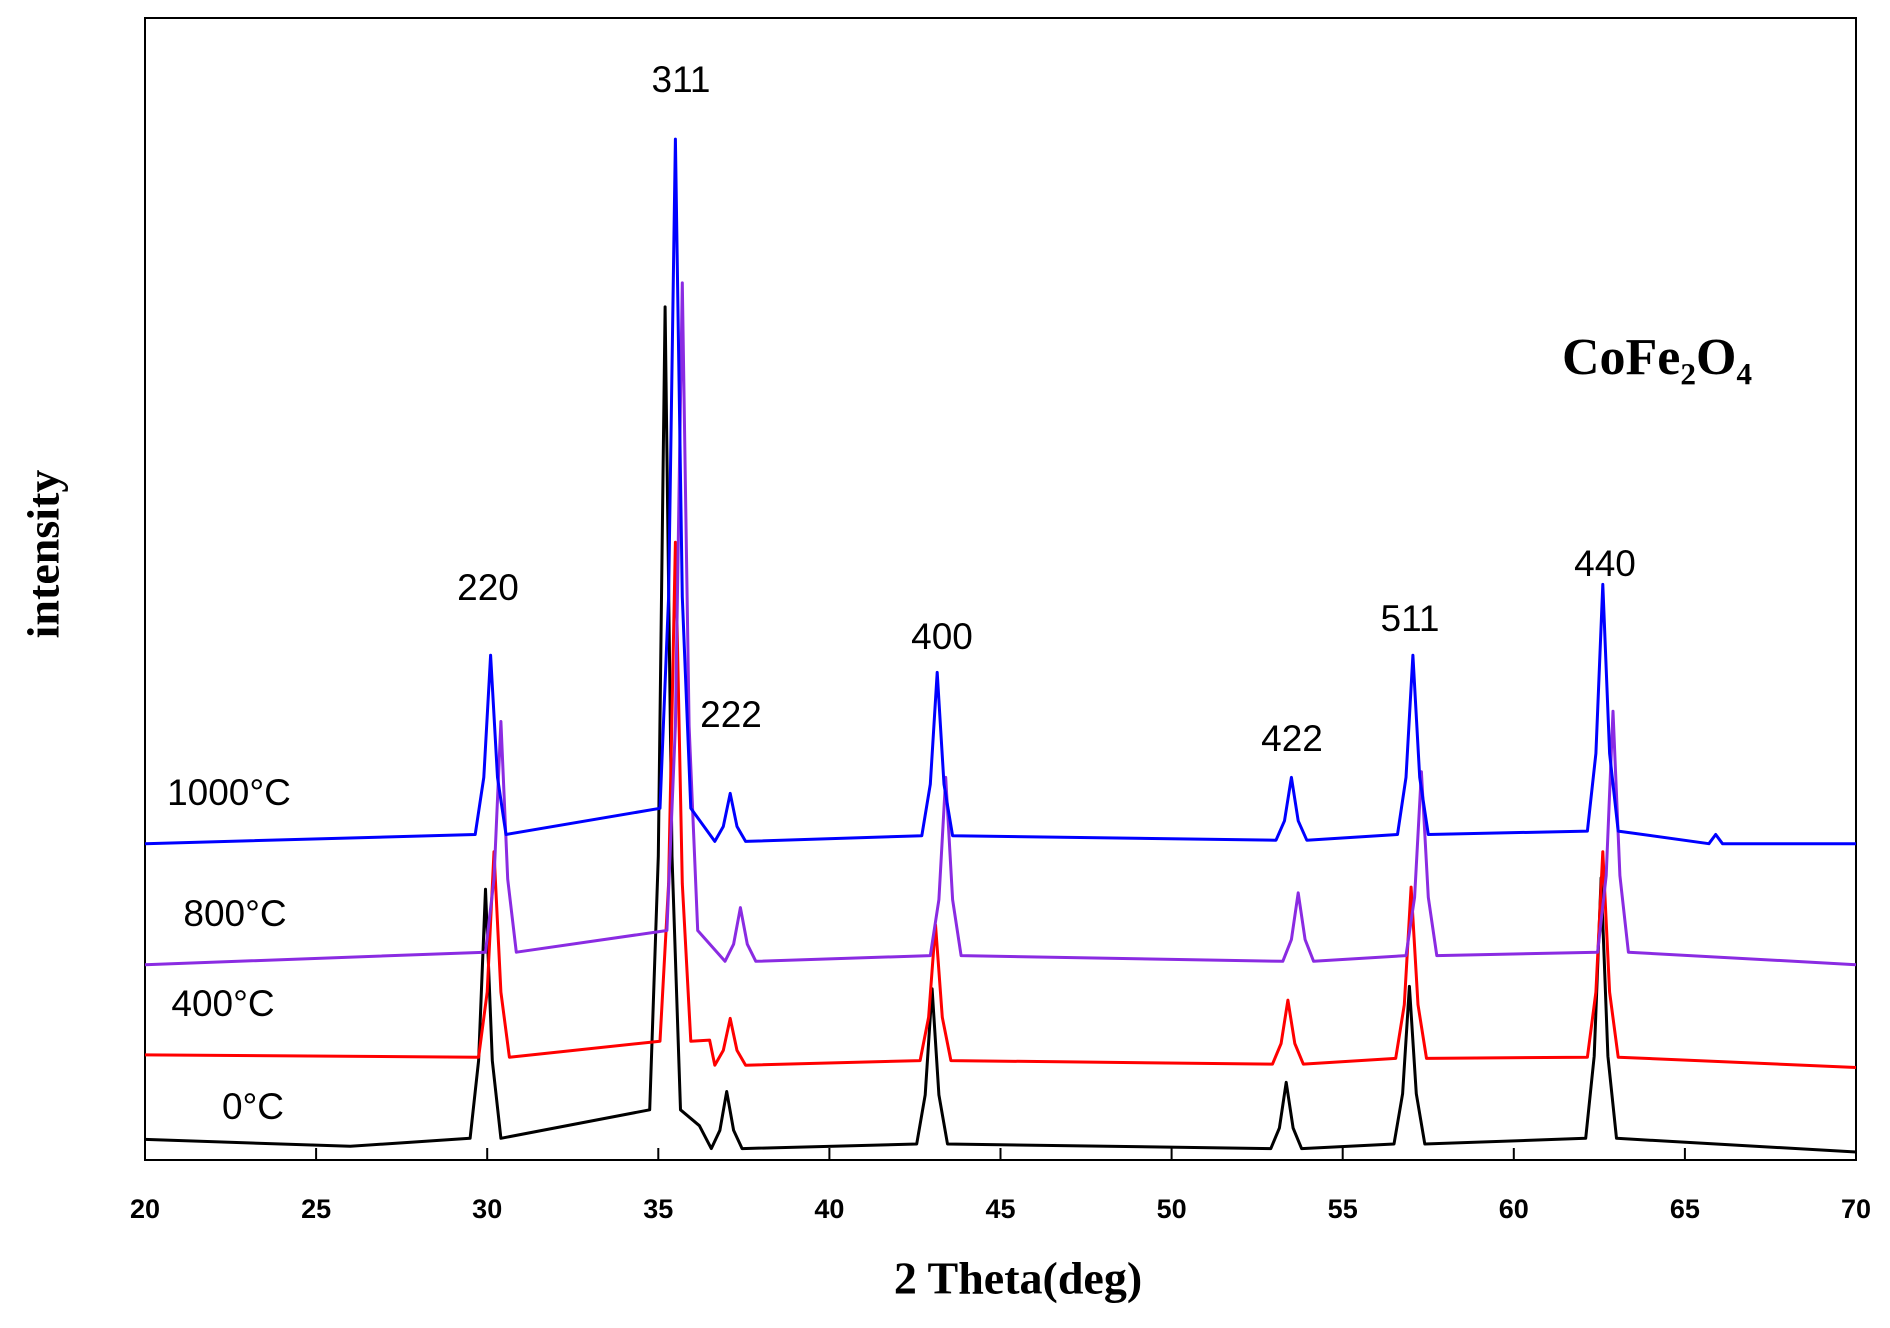 This screenshot has height=1328, width=1890. What do you see at coordinates (942, 636) in the screenshot?
I see `peak-label: 400` at bounding box center [942, 636].